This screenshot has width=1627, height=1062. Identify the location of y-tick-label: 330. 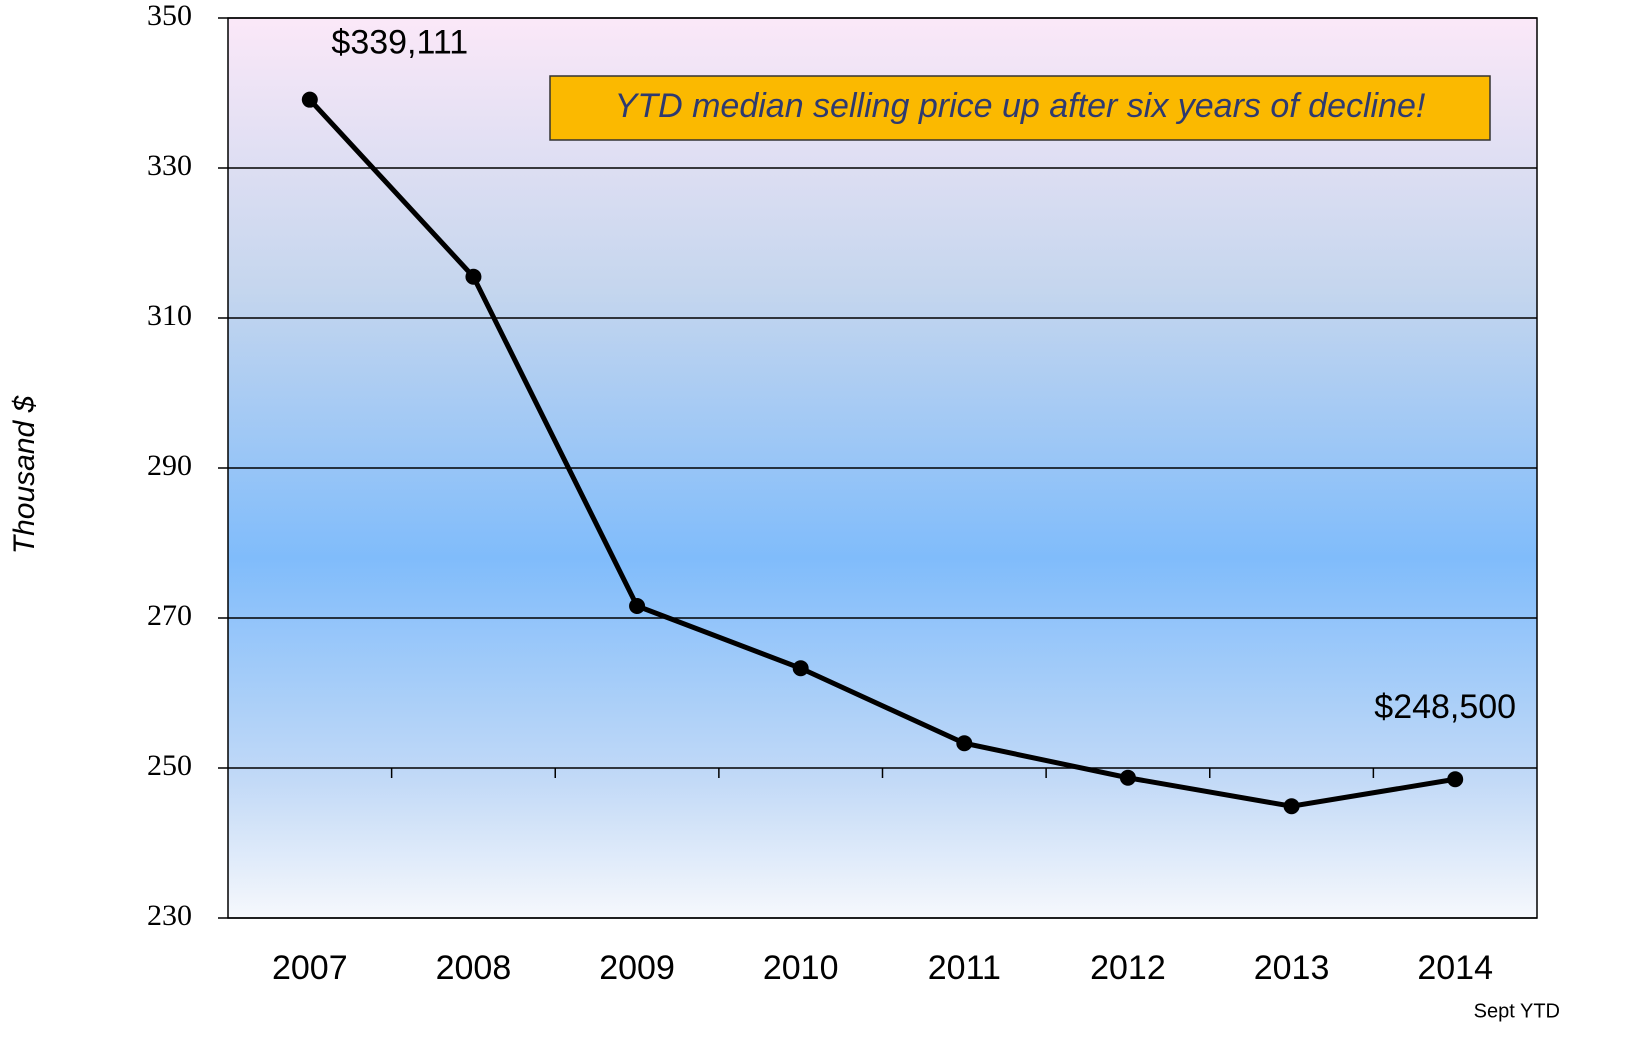
(169, 165).